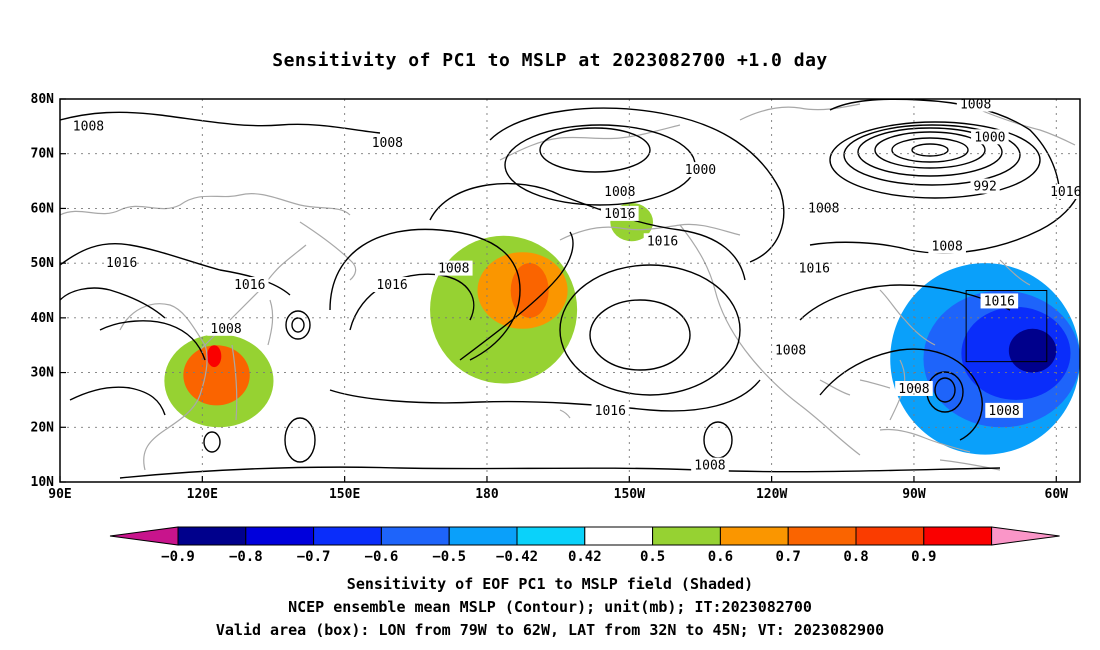 The width and height of the screenshot is (1100, 650). I want to click on colorbar-label: 0.7, so click(788, 557).